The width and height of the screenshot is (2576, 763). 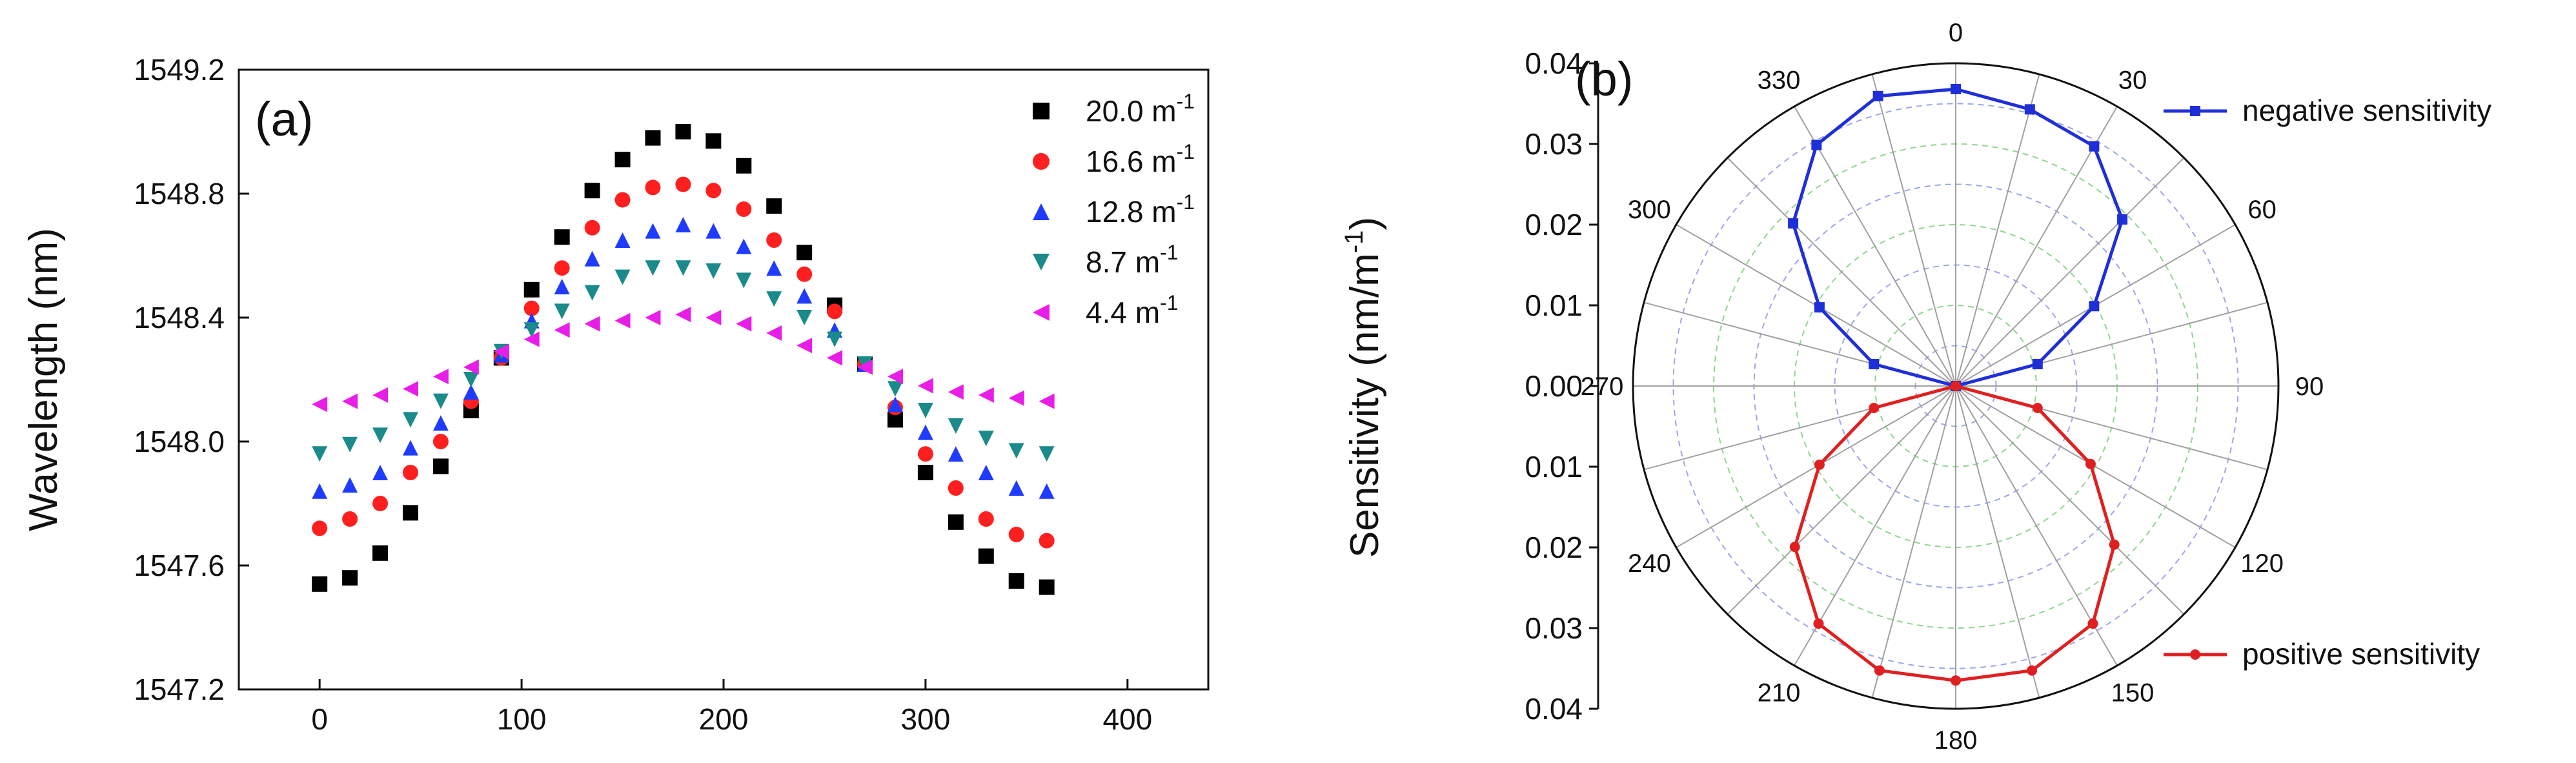 I want to click on y-axis-title-a: Wavelength (nm), so click(x=43, y=379).